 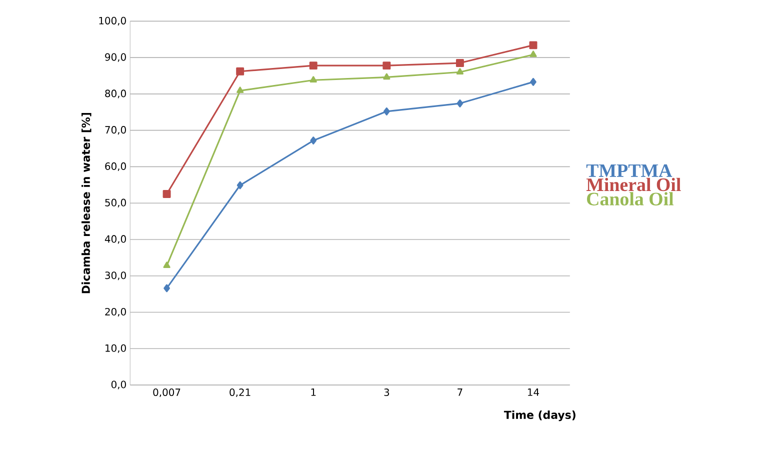 What do you see at coordinates (540, 416) in the screenshot?
I see `x-axis-title: Time (days)` at bounding box center [540, 416].